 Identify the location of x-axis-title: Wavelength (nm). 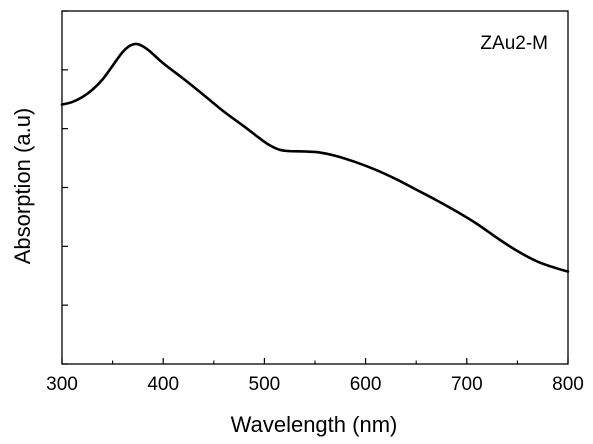
(314, 424).